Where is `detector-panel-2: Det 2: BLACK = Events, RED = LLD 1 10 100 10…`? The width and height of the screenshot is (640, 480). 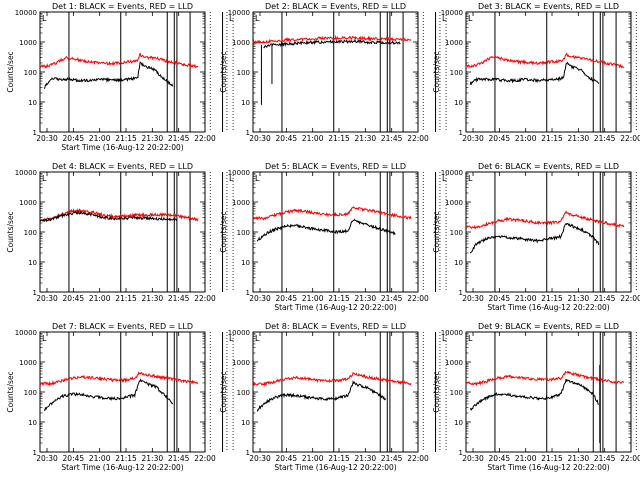
detector-panel-2: Det 2: BLACK = Events, RED = LLD 1 10 100 10… is located at coordinates (333, 72).